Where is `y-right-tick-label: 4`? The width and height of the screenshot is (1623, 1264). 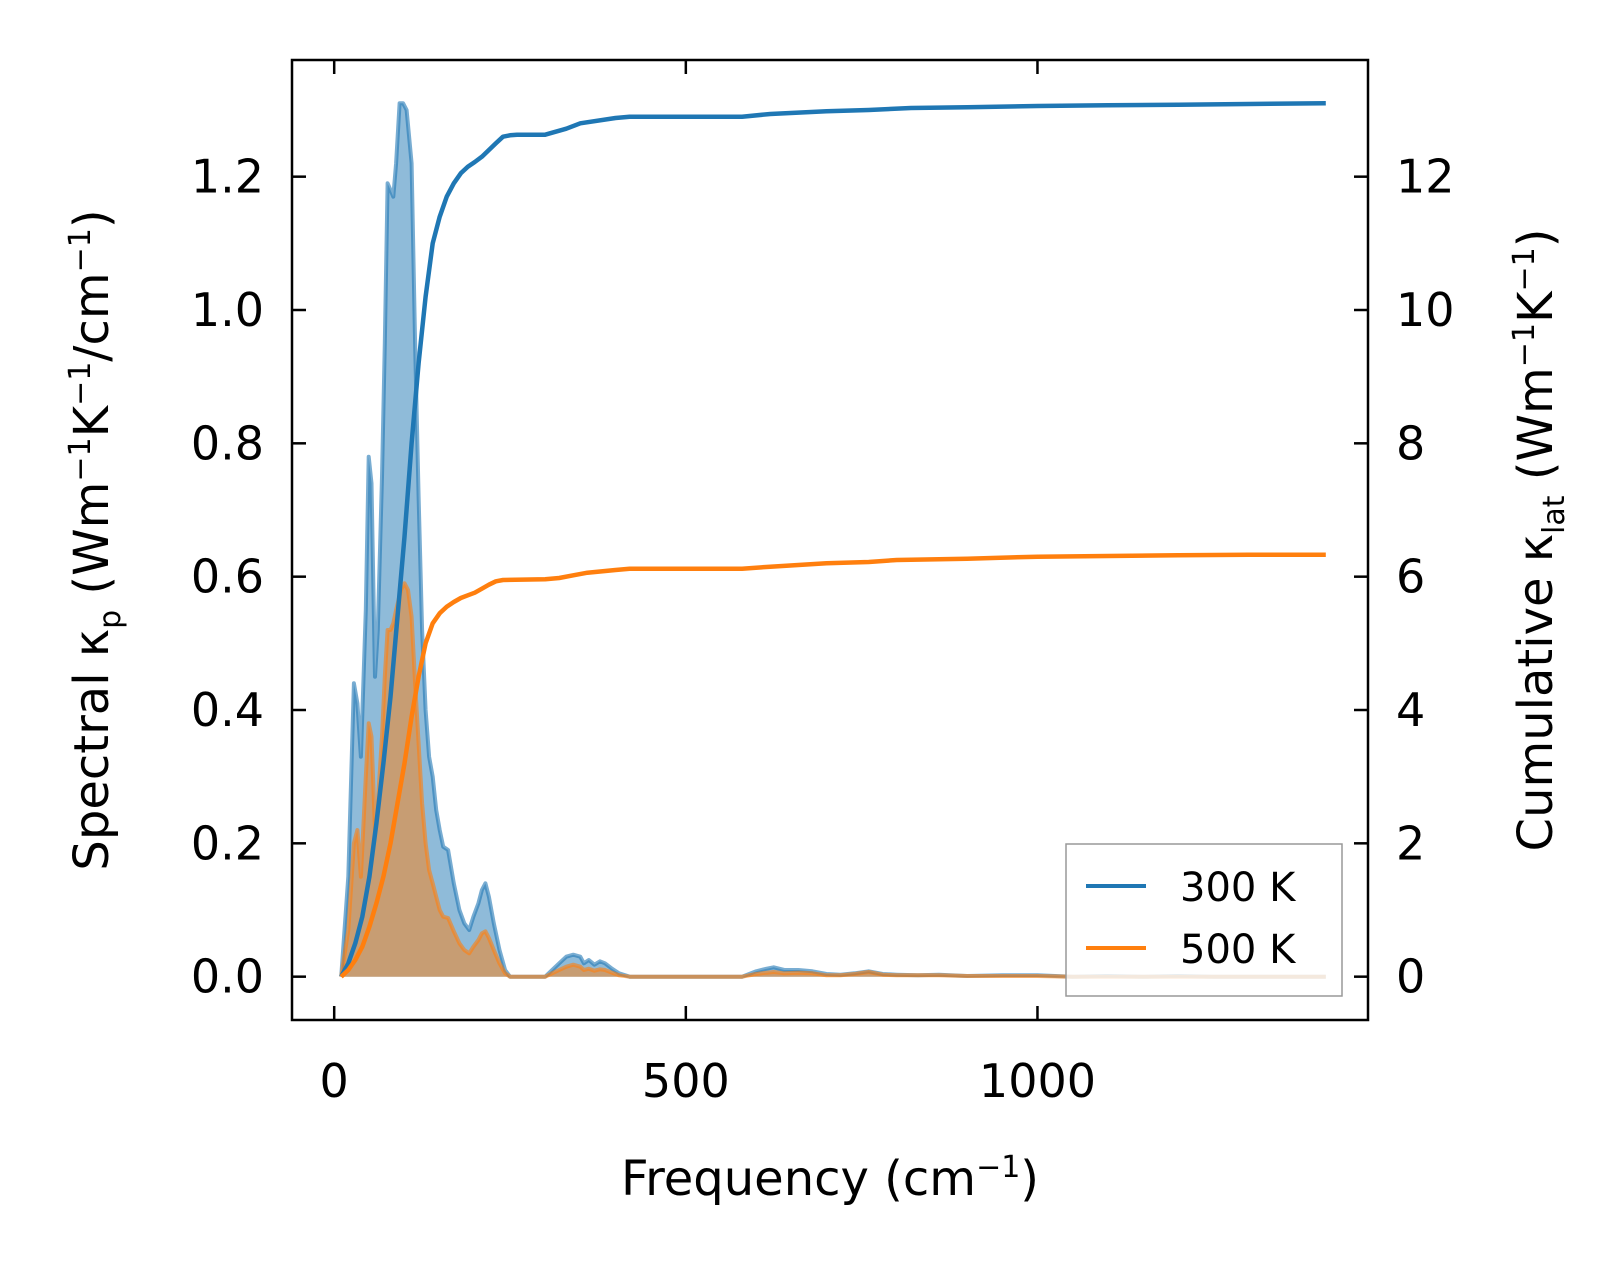
y-right-tick-label: 4 is located at coordinates (1410, 710).